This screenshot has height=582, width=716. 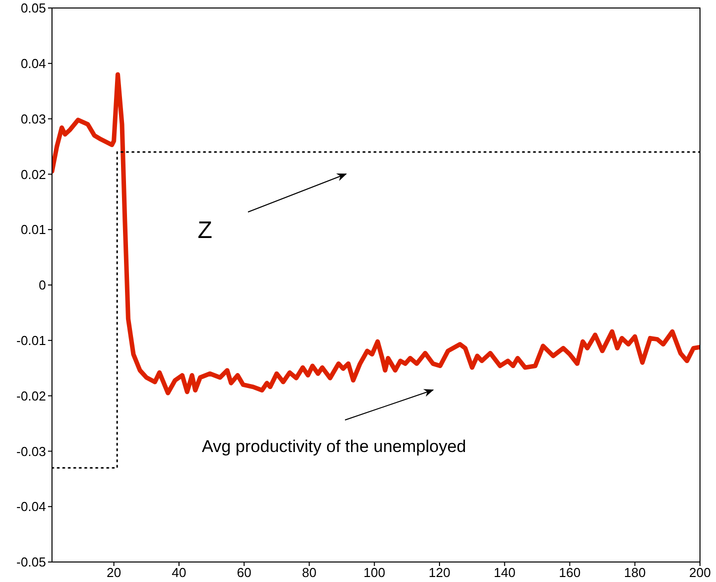 What do you see at coordinates (205, 230) in the screenshot?
I see `annotation: Z` at bounding box center [205, 230].